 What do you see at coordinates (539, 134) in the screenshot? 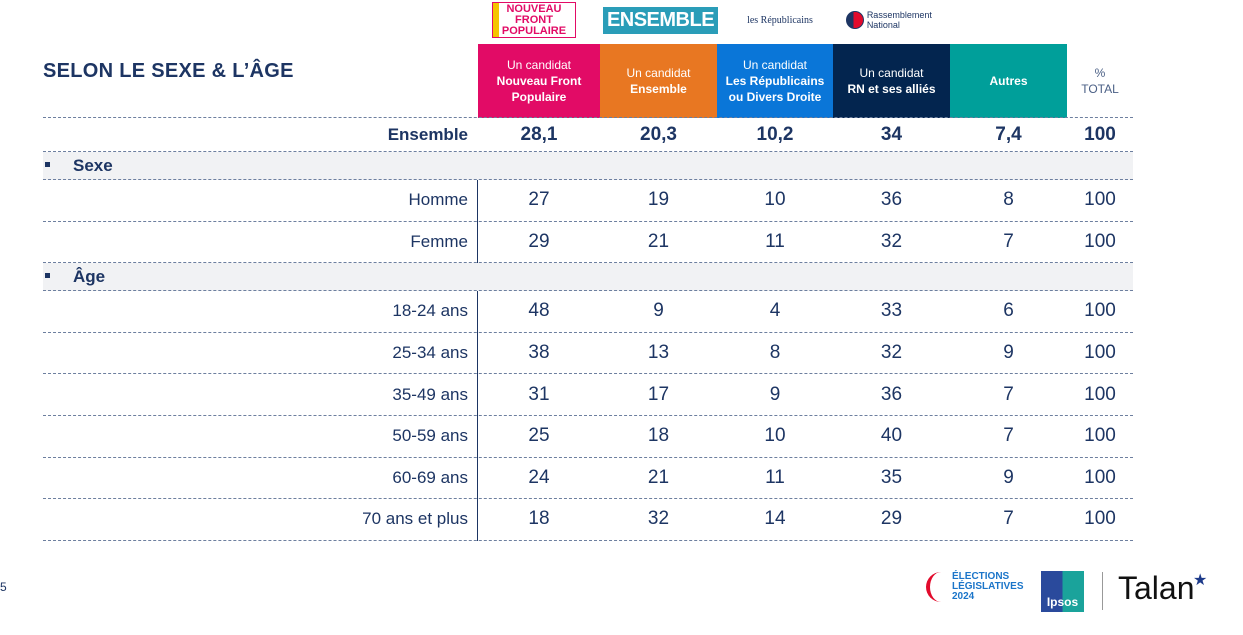
I see `cell-value: 28,1` at bounding box center [539, 134].